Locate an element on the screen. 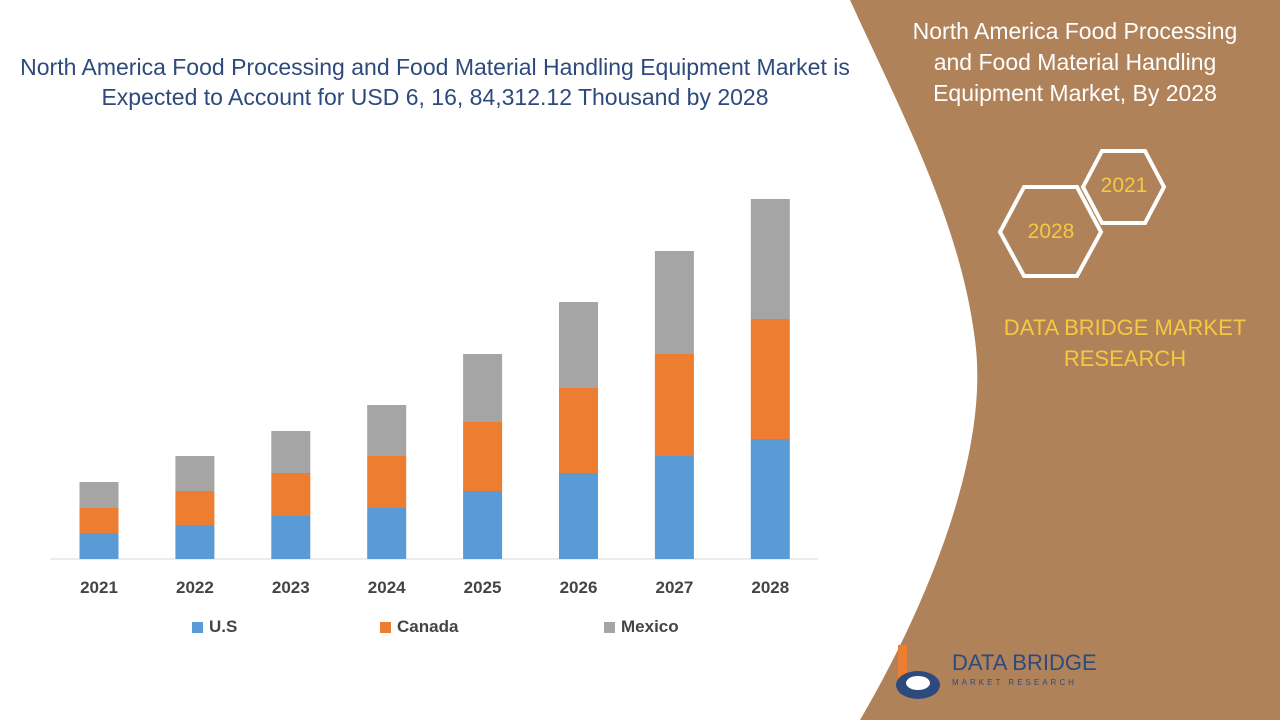 This screenshot has height=720, width=1280. bar-mexico-2028 is located at coordinates (770, 259).